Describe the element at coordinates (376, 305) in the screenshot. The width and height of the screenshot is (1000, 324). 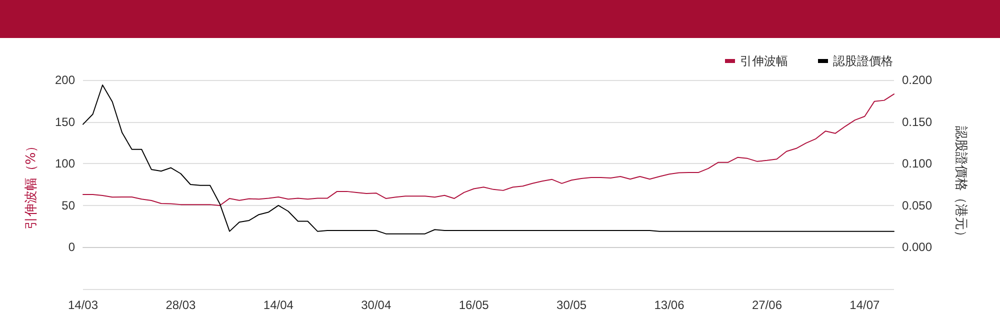
I see `x-tick-label: 30/04` at that location.